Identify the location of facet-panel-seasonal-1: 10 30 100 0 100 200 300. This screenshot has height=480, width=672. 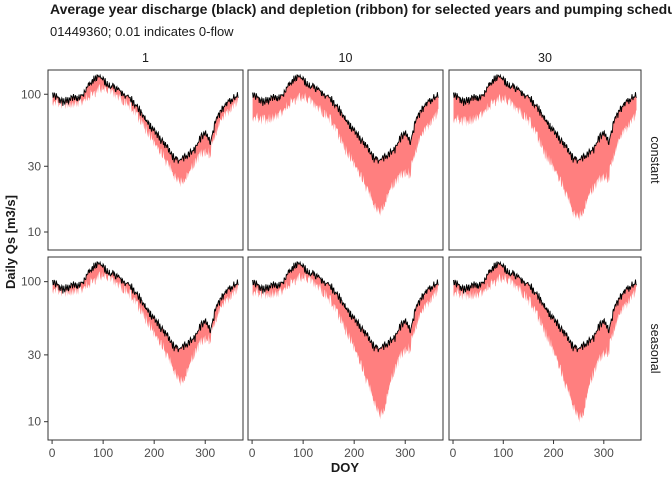
(132, 358).